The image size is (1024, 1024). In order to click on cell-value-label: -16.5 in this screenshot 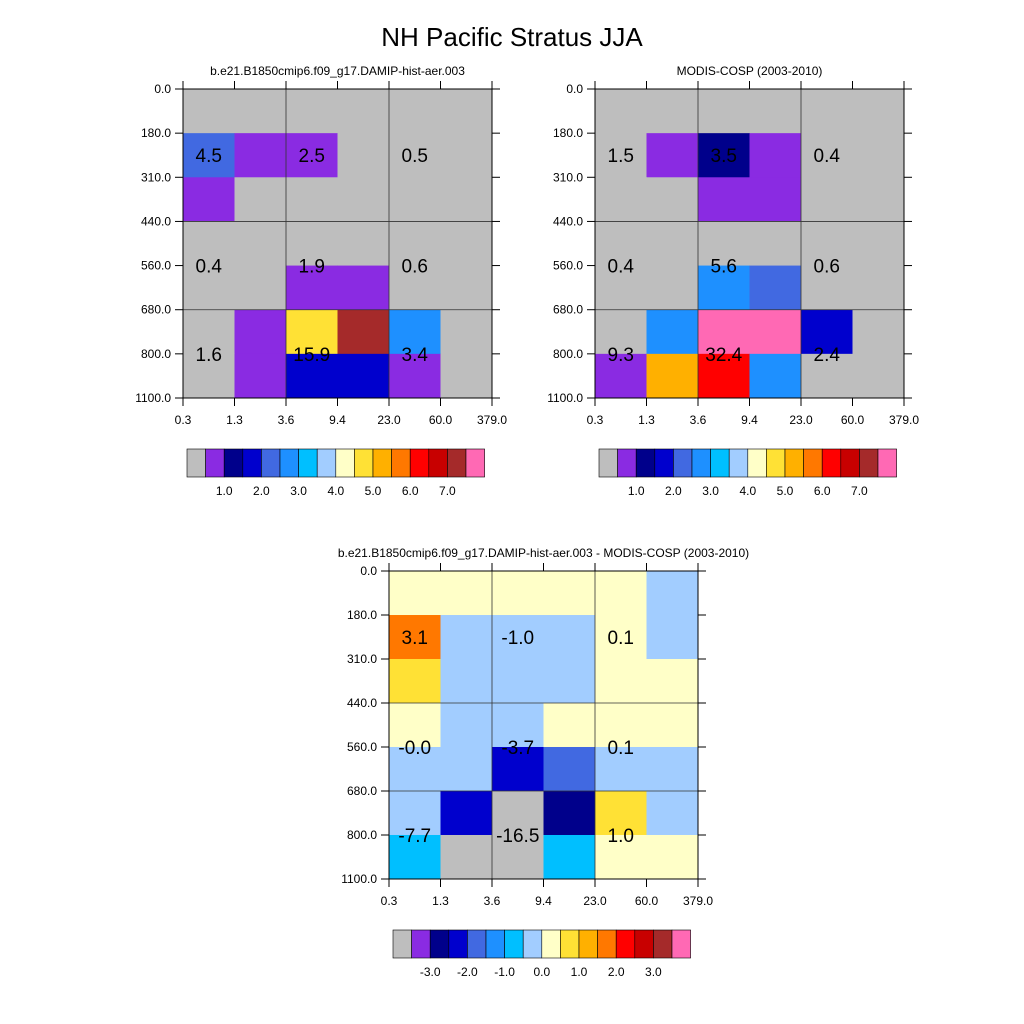, I will do `click(517, 836)`.